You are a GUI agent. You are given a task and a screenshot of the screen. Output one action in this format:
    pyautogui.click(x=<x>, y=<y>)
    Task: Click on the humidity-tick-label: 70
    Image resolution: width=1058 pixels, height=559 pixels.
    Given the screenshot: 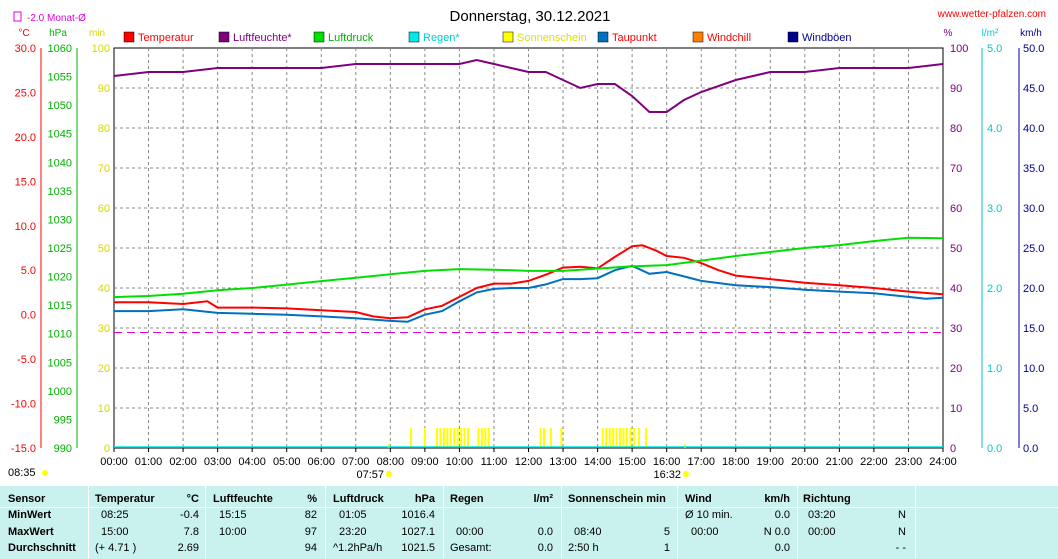 What is the action you would take?
    pyautogui.click(x=956, y=169)
    